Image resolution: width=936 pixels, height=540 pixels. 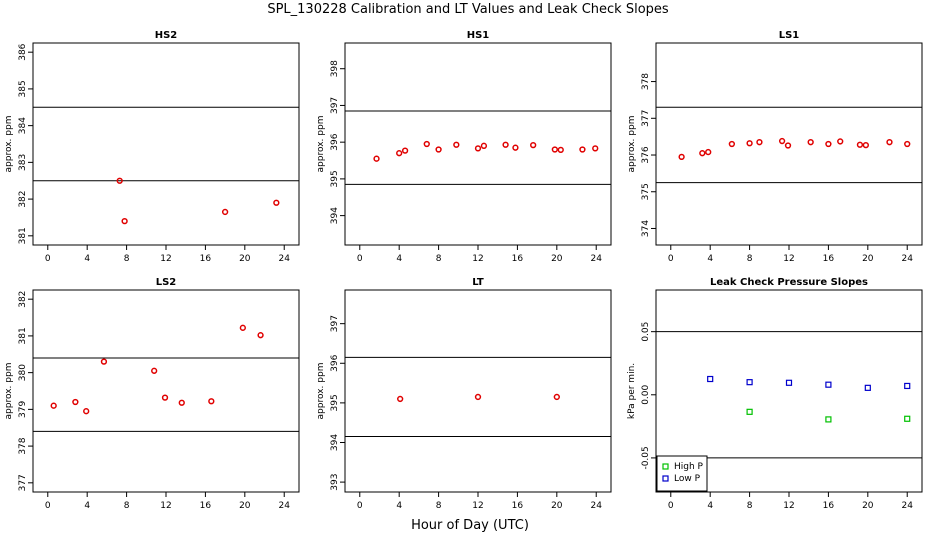 I want to click on y-tick-label: 386, so click(x=23, y=51).